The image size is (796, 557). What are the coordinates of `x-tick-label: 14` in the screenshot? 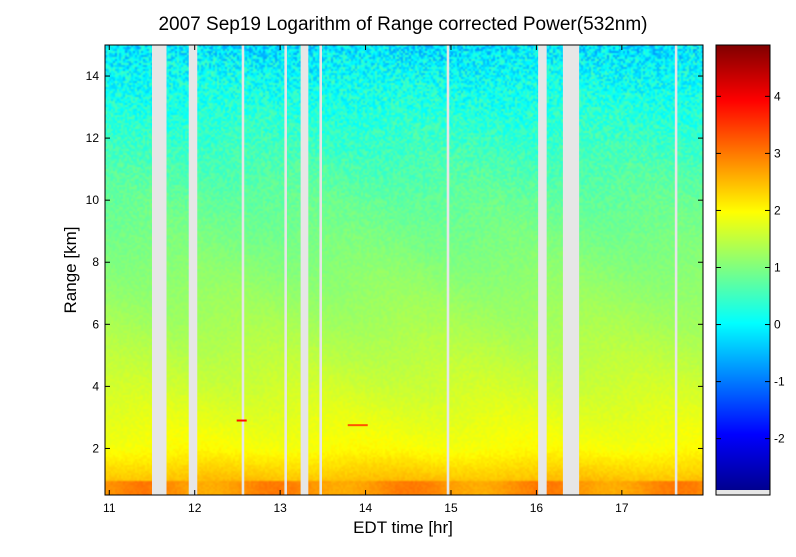 It's located at (366, 508).